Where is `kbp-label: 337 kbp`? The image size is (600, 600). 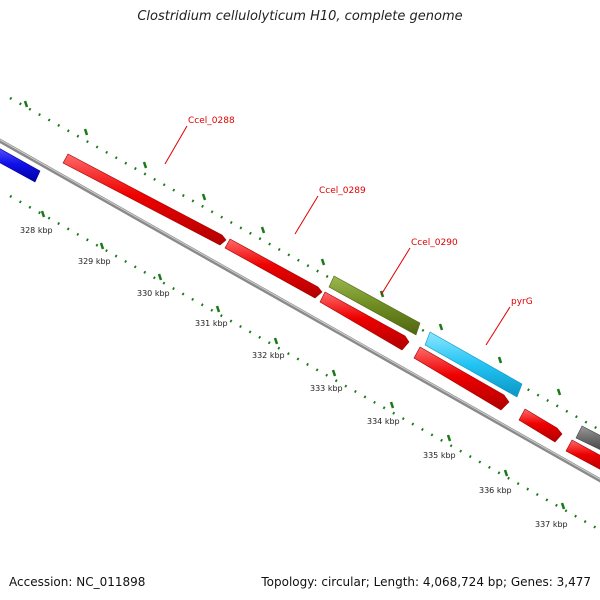
kbp-label: 337 kbp is located at coordinates (551, 524).